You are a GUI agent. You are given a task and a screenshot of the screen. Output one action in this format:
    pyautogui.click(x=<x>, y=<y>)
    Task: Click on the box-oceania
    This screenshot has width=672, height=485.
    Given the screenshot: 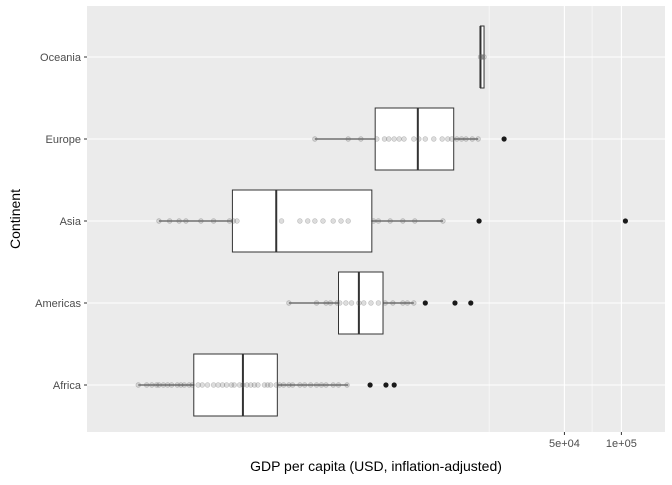 What is the action you would take?
    pyautogui.click(x=482, y=57)
    